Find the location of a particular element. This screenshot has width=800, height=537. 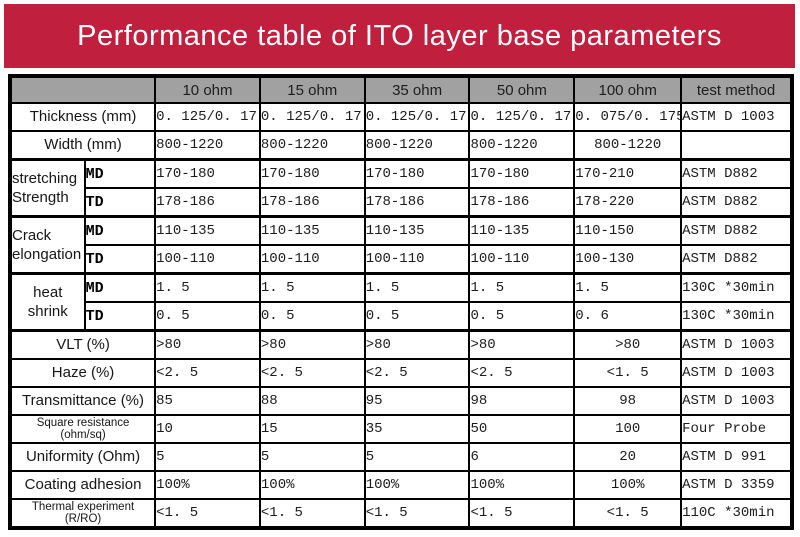

value-cell: 15 is located at coordinates (312, 429).